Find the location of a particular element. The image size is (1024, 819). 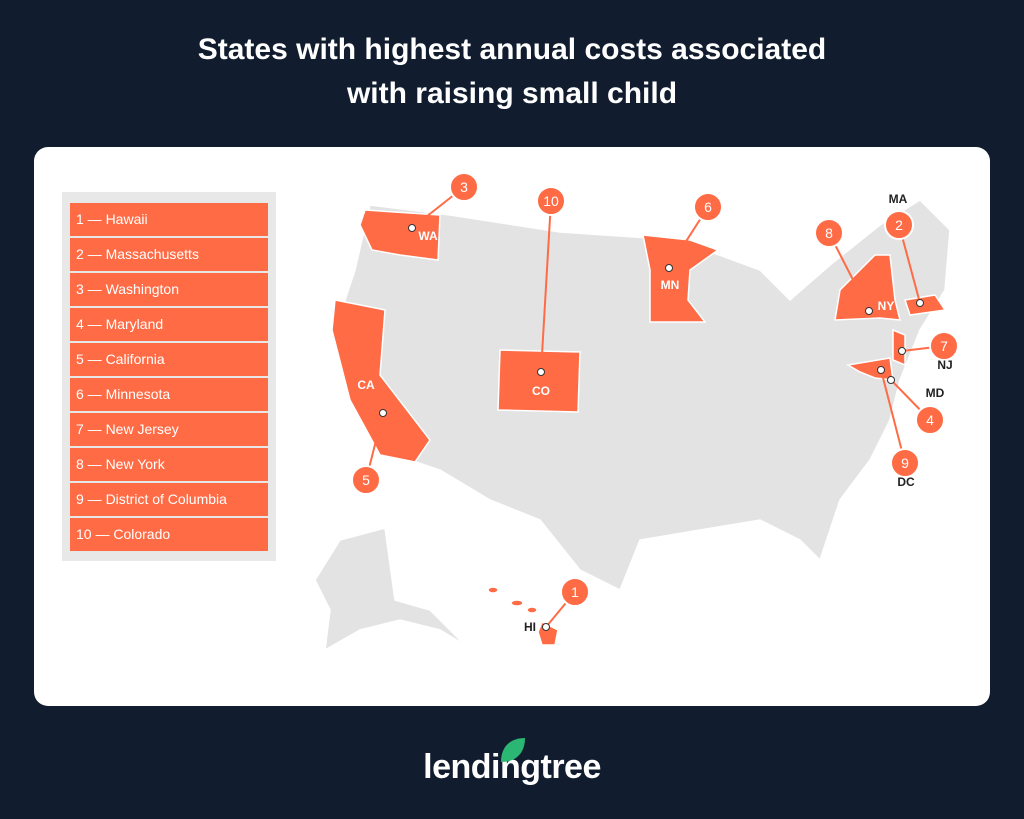

state-label: MA is located at coordinates (898, 199).